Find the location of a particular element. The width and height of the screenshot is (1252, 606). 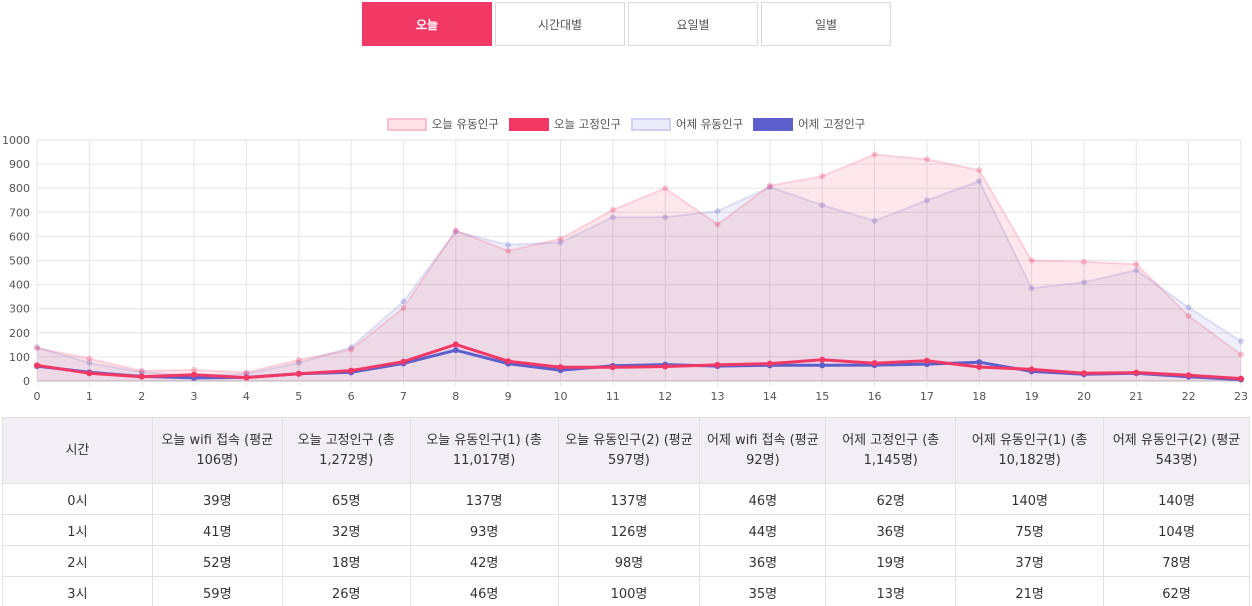

tab-weekday: 요일별 is located at coordinates (693, 24).